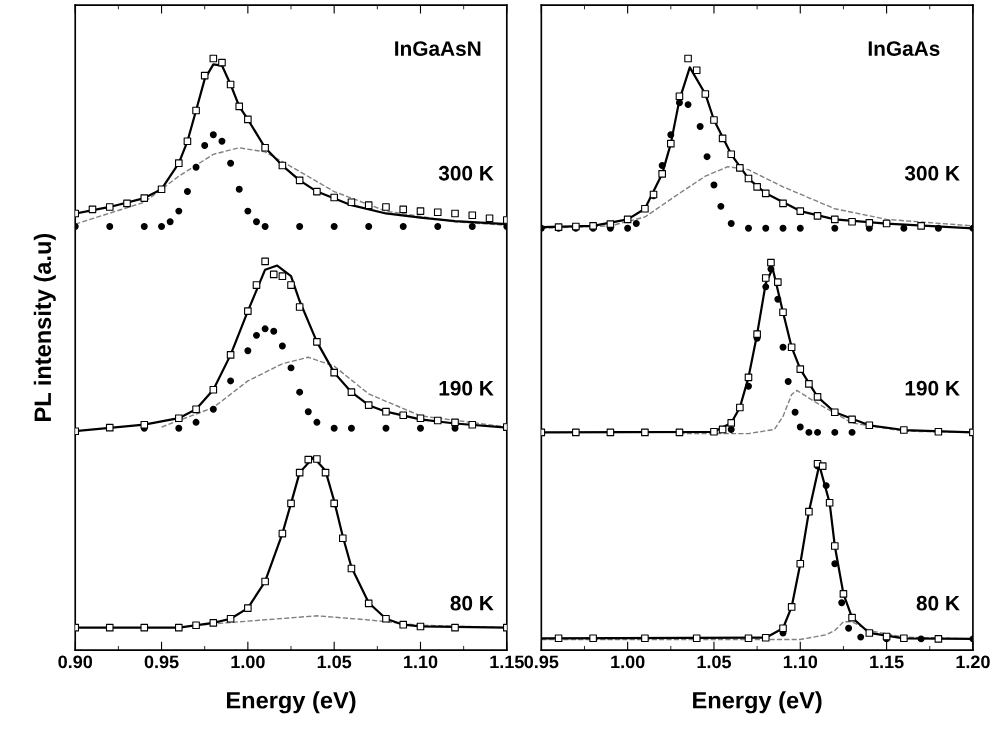 The height and width of the screenshot is (743, 1003). I want to click on chart-title: InGaAs, so click(904, 48).